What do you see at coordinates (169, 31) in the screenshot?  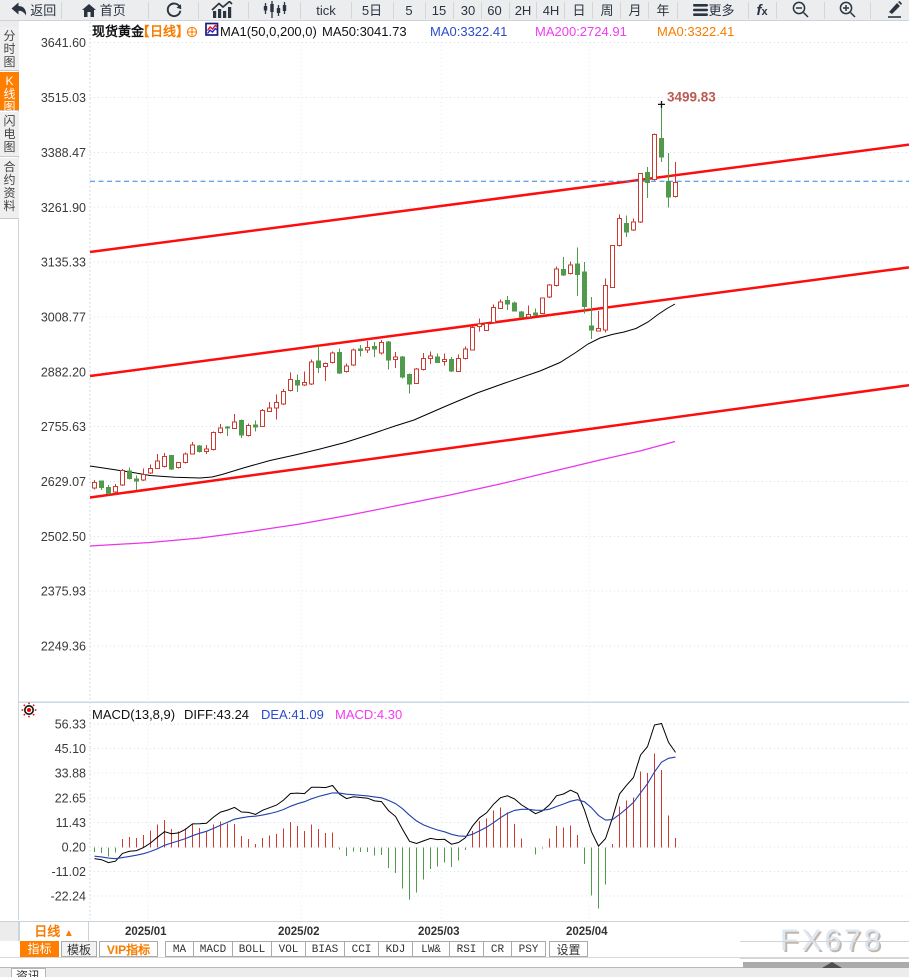 I see `svg-text: 线` at bounding box center [169, 31].